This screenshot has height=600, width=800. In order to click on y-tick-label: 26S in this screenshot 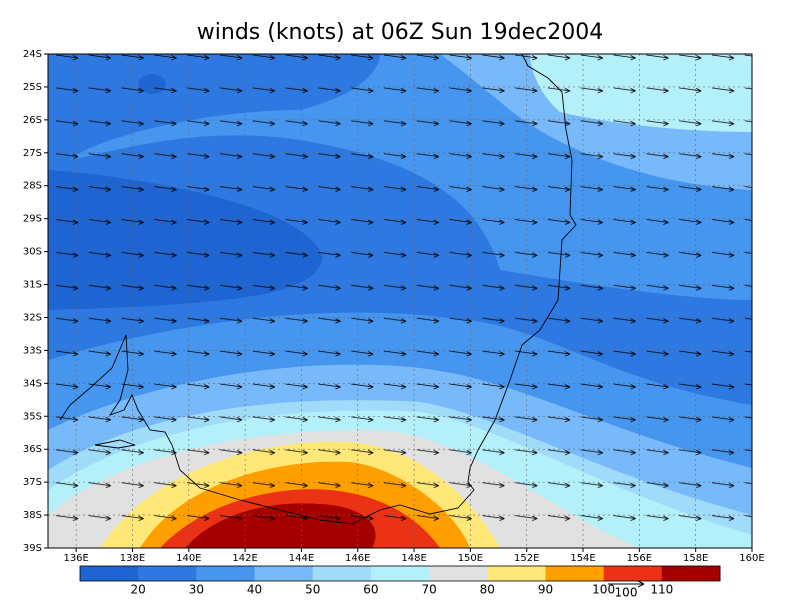, I will do `click(32, 120)`.